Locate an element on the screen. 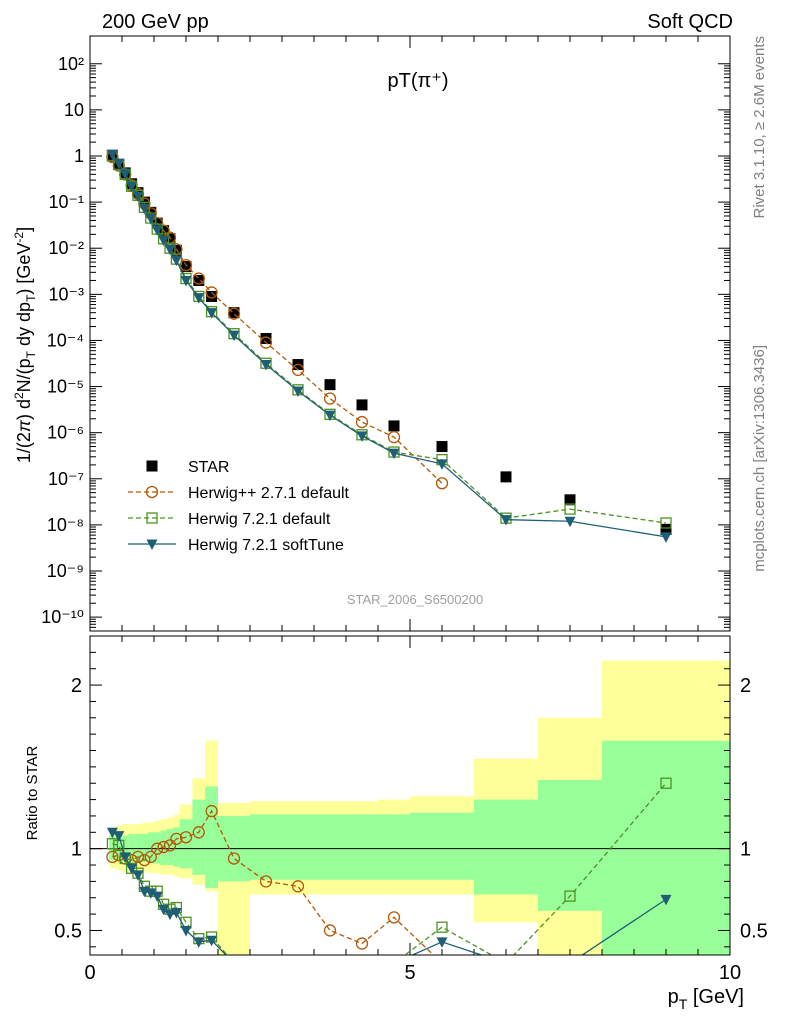 Image resolution: width=786 pixels, height=1024 pixels. header-right: Soft QCD is located at coordinates (690, 22).